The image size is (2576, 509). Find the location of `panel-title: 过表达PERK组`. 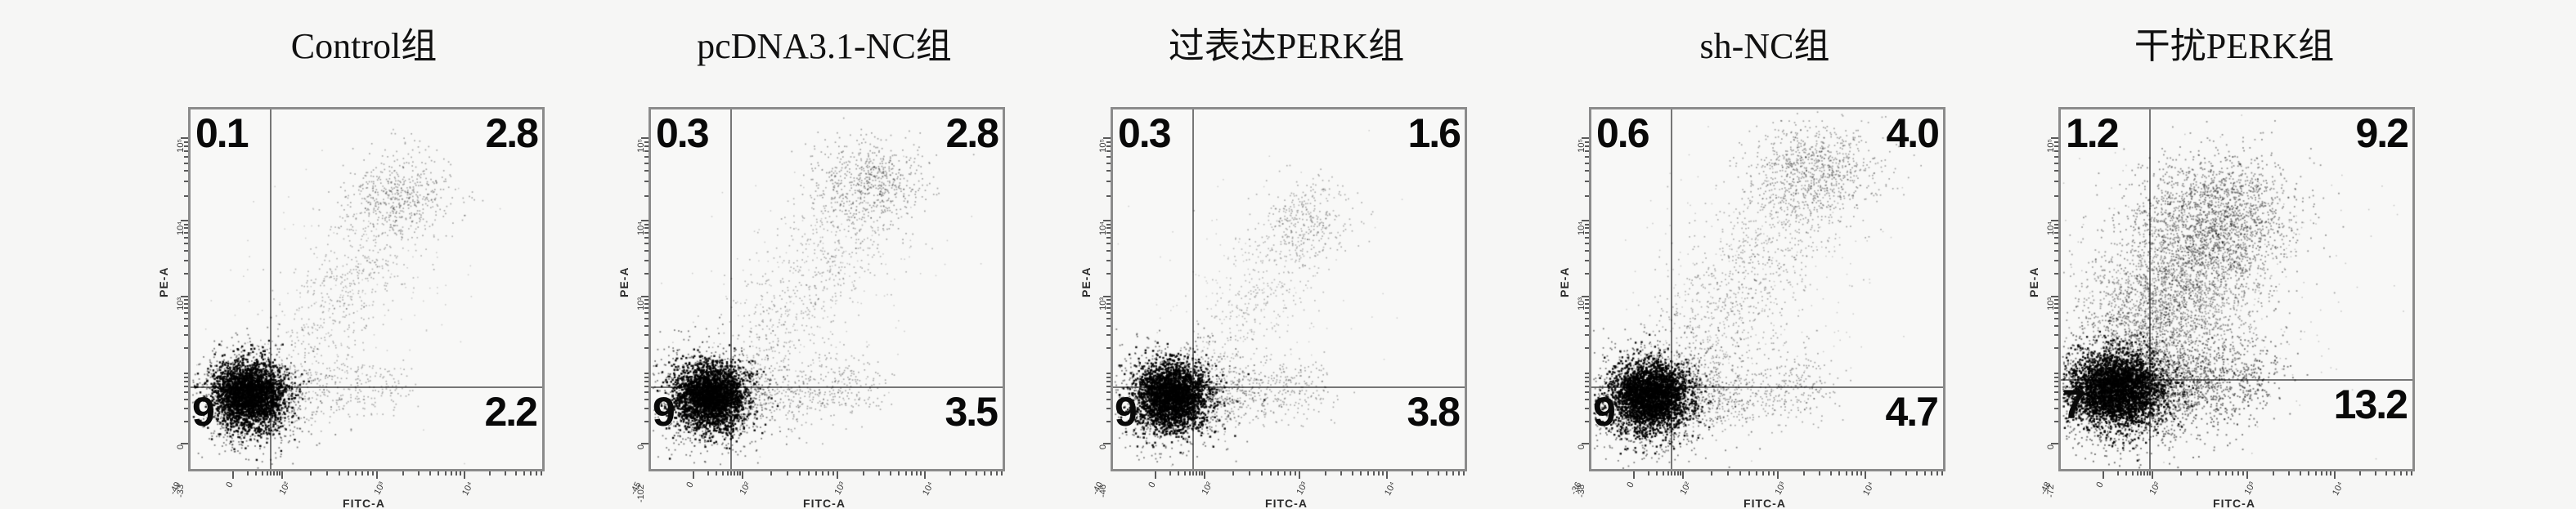

panel-title: 过表达PERK组 is located at coordinates (1286, 46).